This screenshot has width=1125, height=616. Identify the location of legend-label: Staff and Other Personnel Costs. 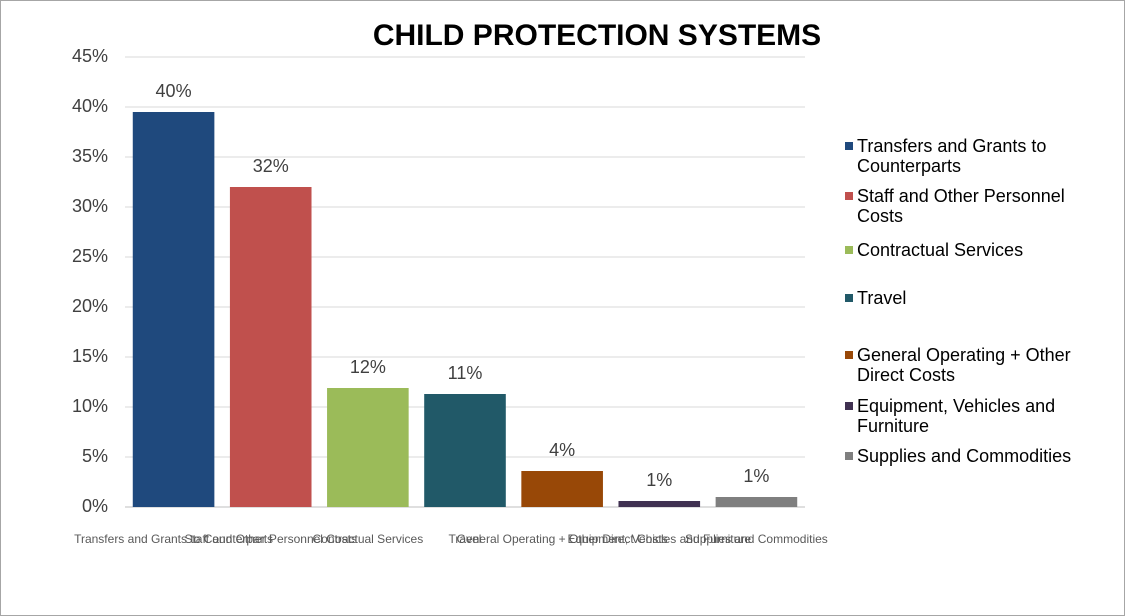
(961, 206).